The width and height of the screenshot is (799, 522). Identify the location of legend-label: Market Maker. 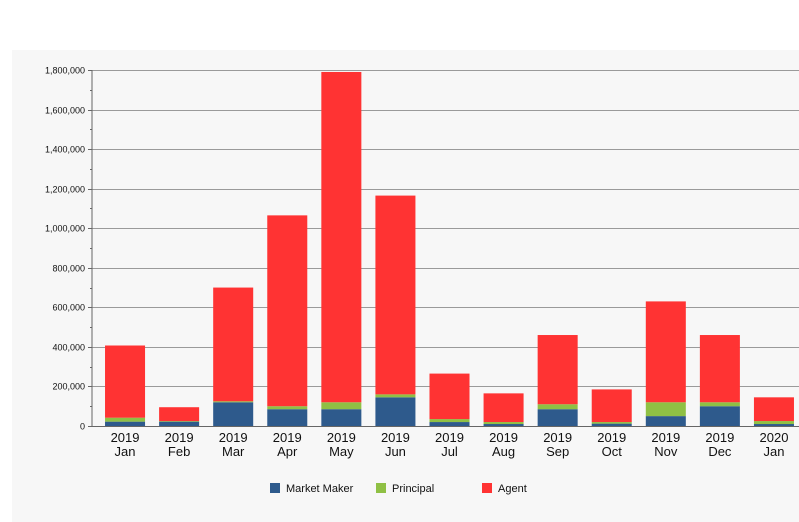
(320, 489).